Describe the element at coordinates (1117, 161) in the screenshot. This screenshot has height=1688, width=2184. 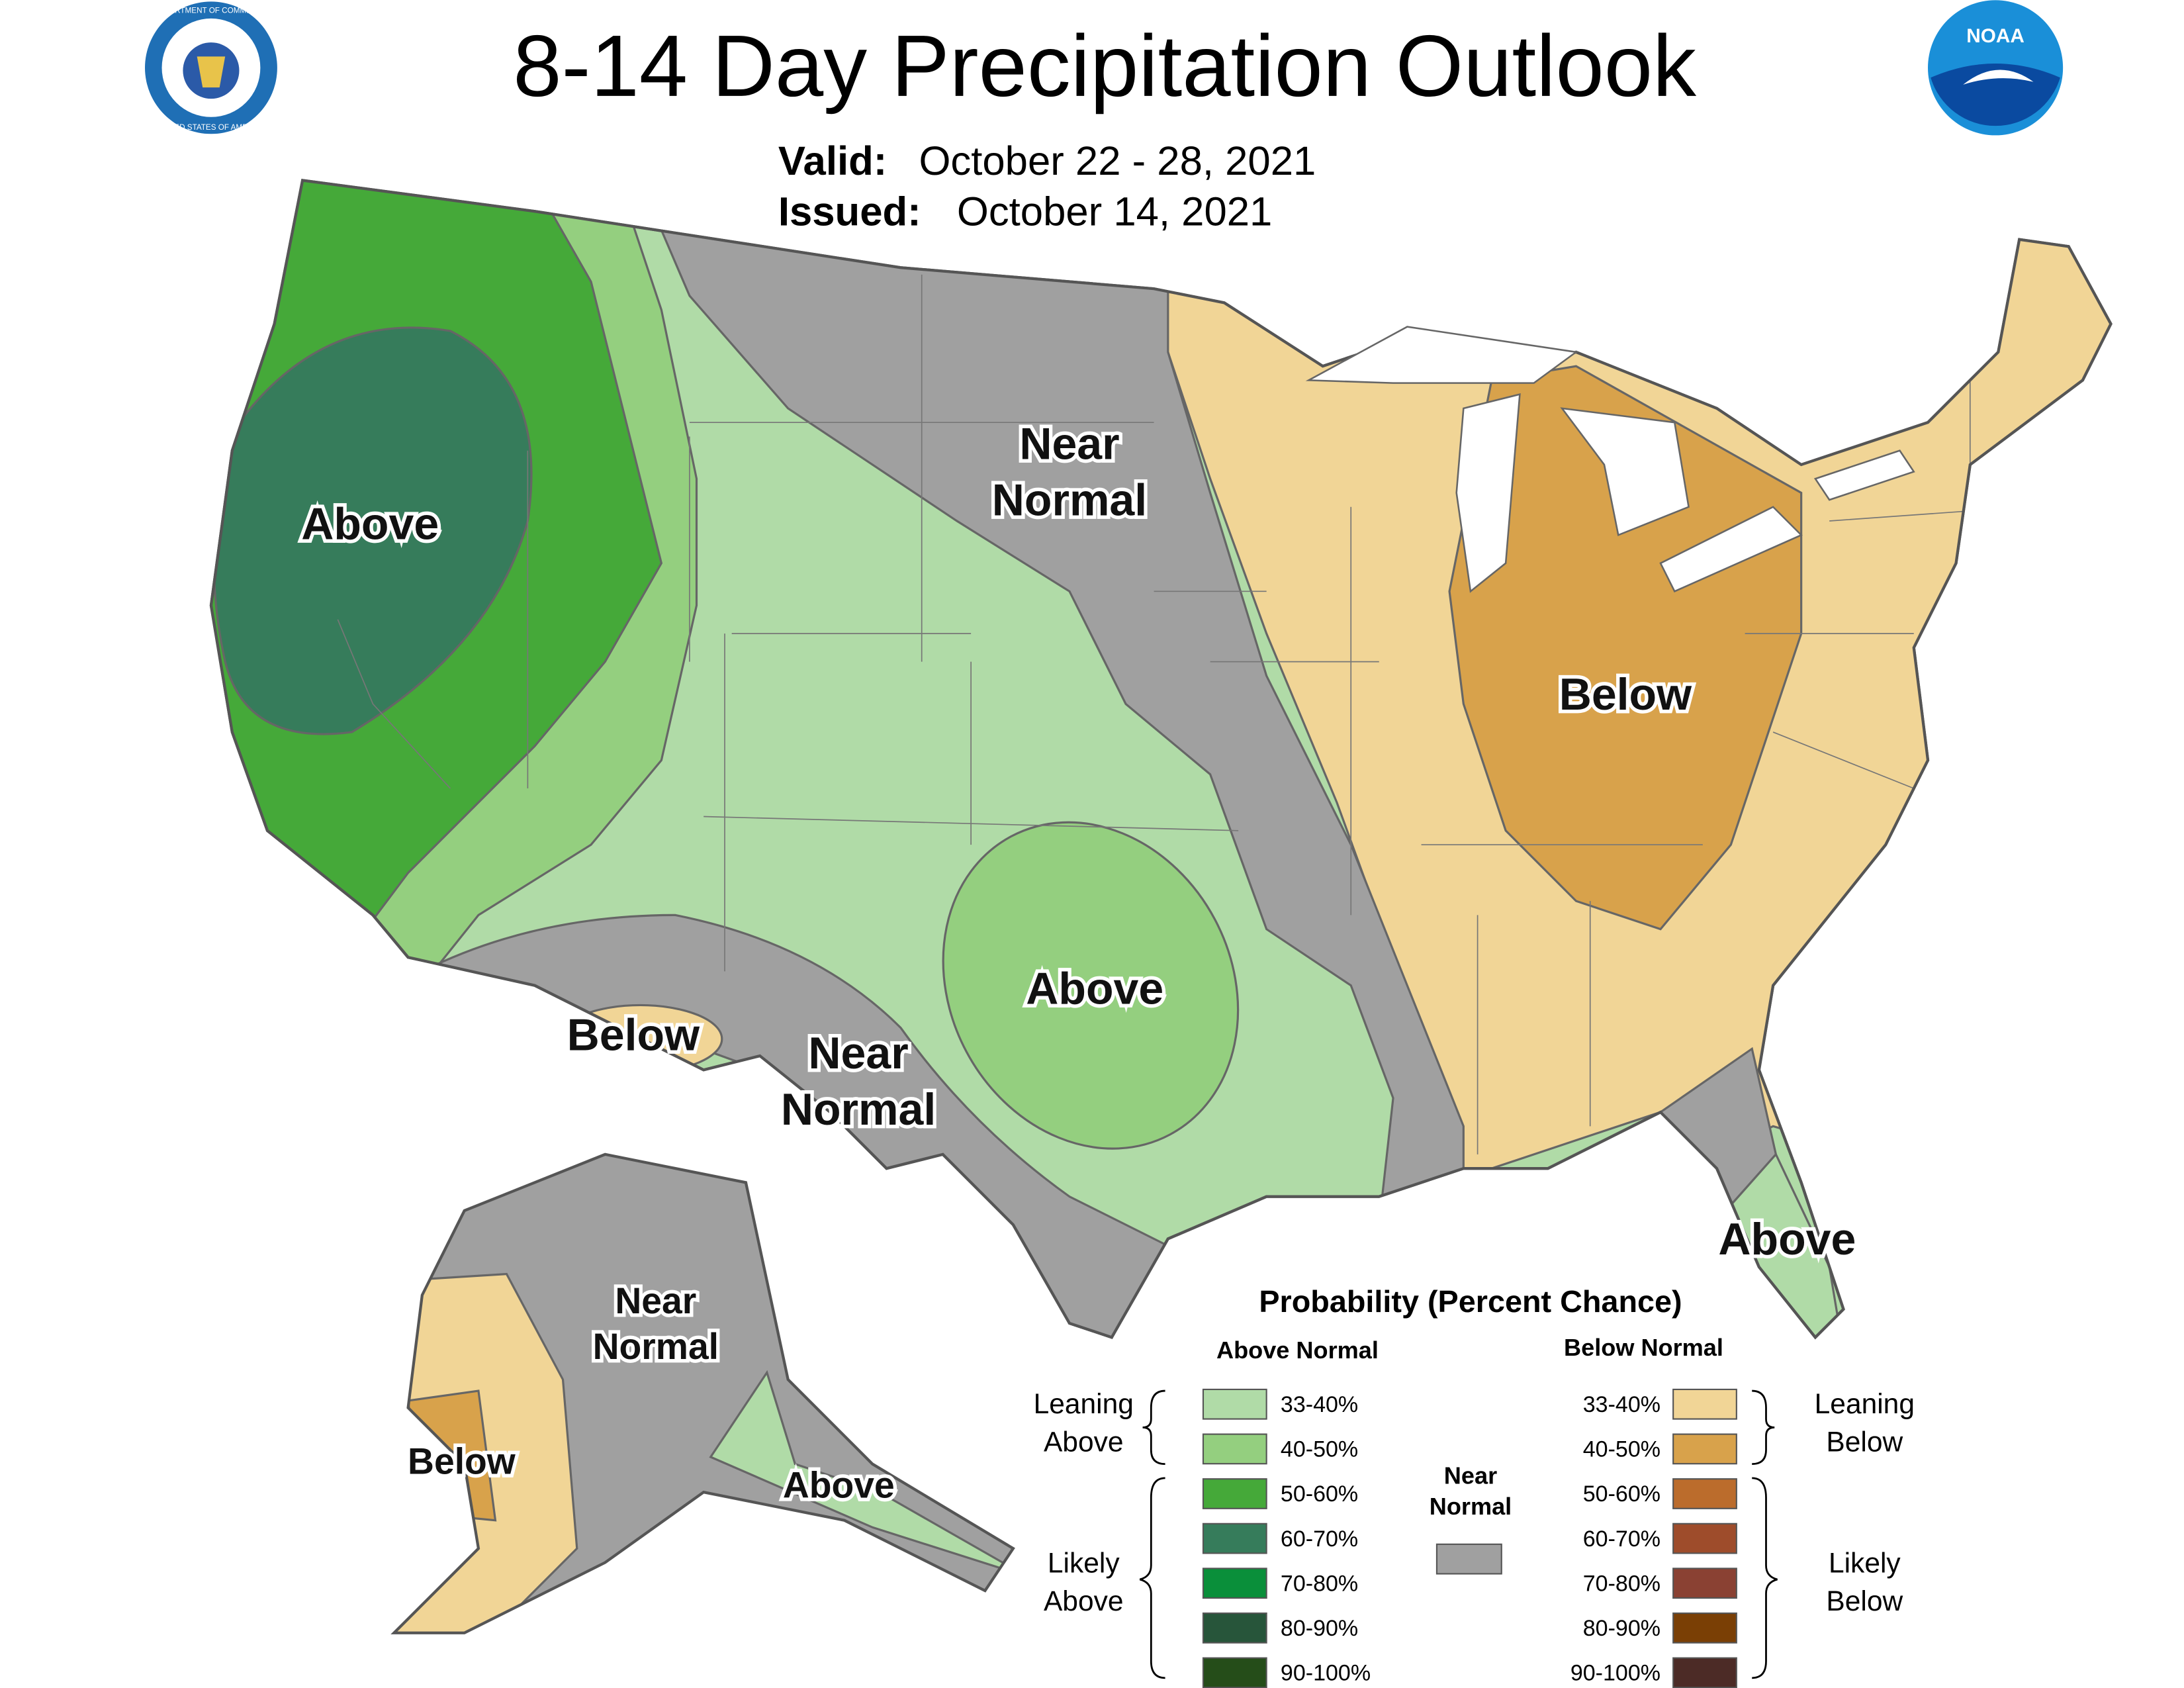
I see `valid-dates: October 22 - 28, 2021` at that location.